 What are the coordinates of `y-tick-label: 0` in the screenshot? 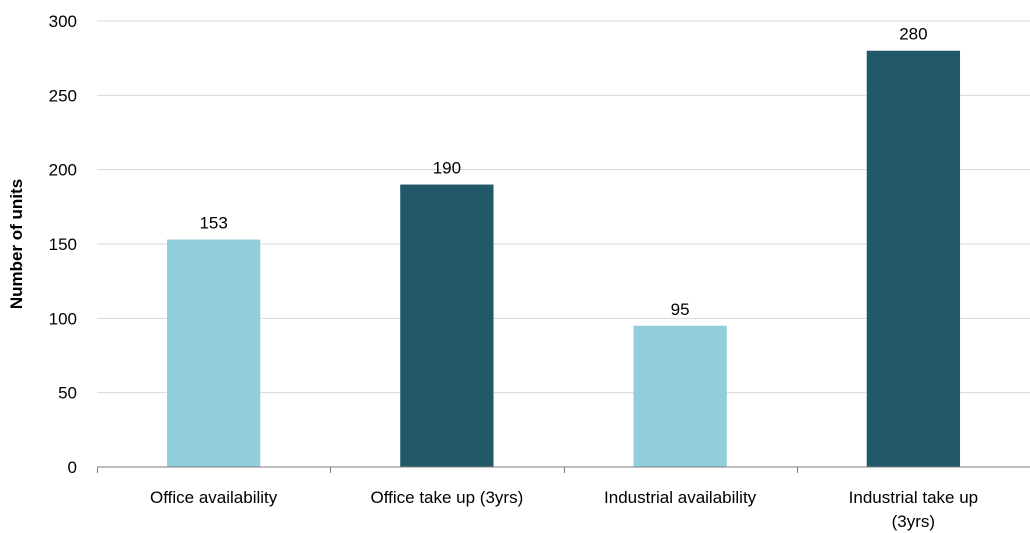 It's located at (72, 467).